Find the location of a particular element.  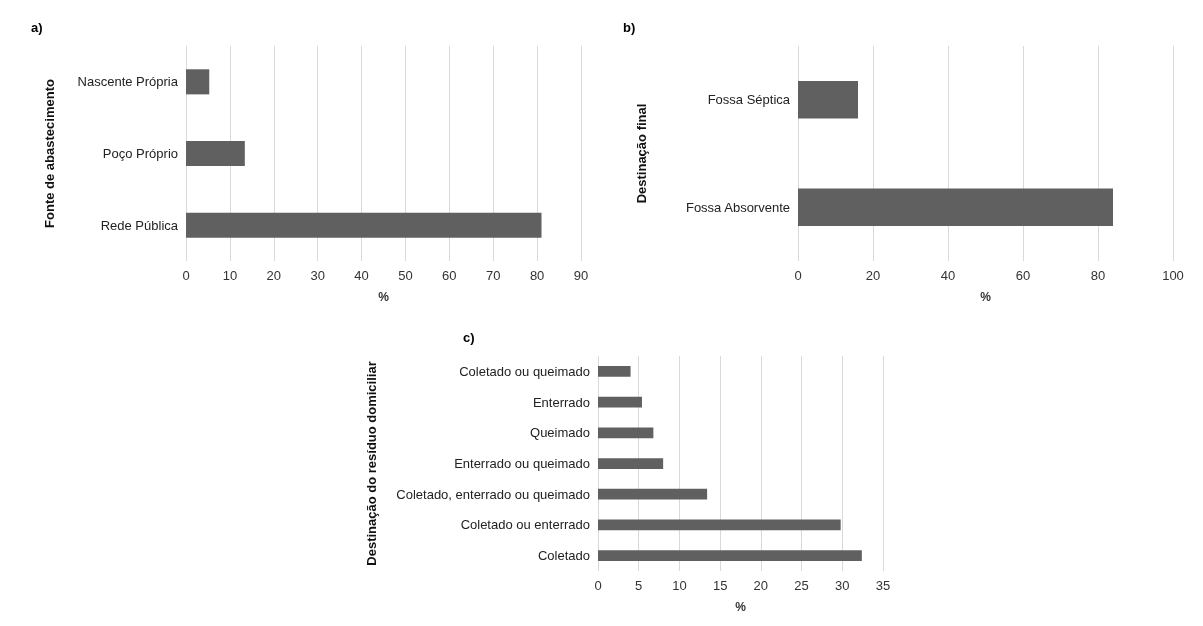

y-tick-label: Coletado is located at coordinates (563, 556).